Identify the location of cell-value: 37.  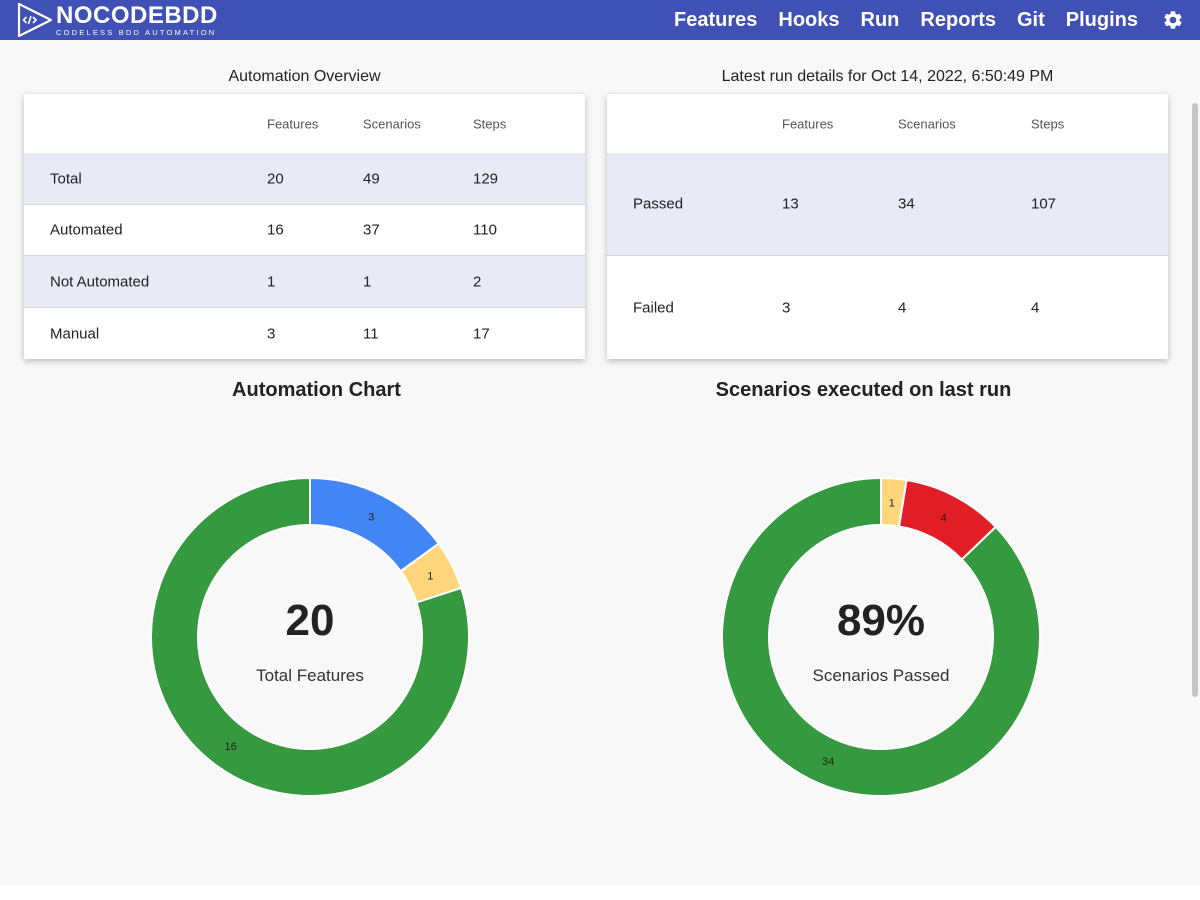
(371, 230).